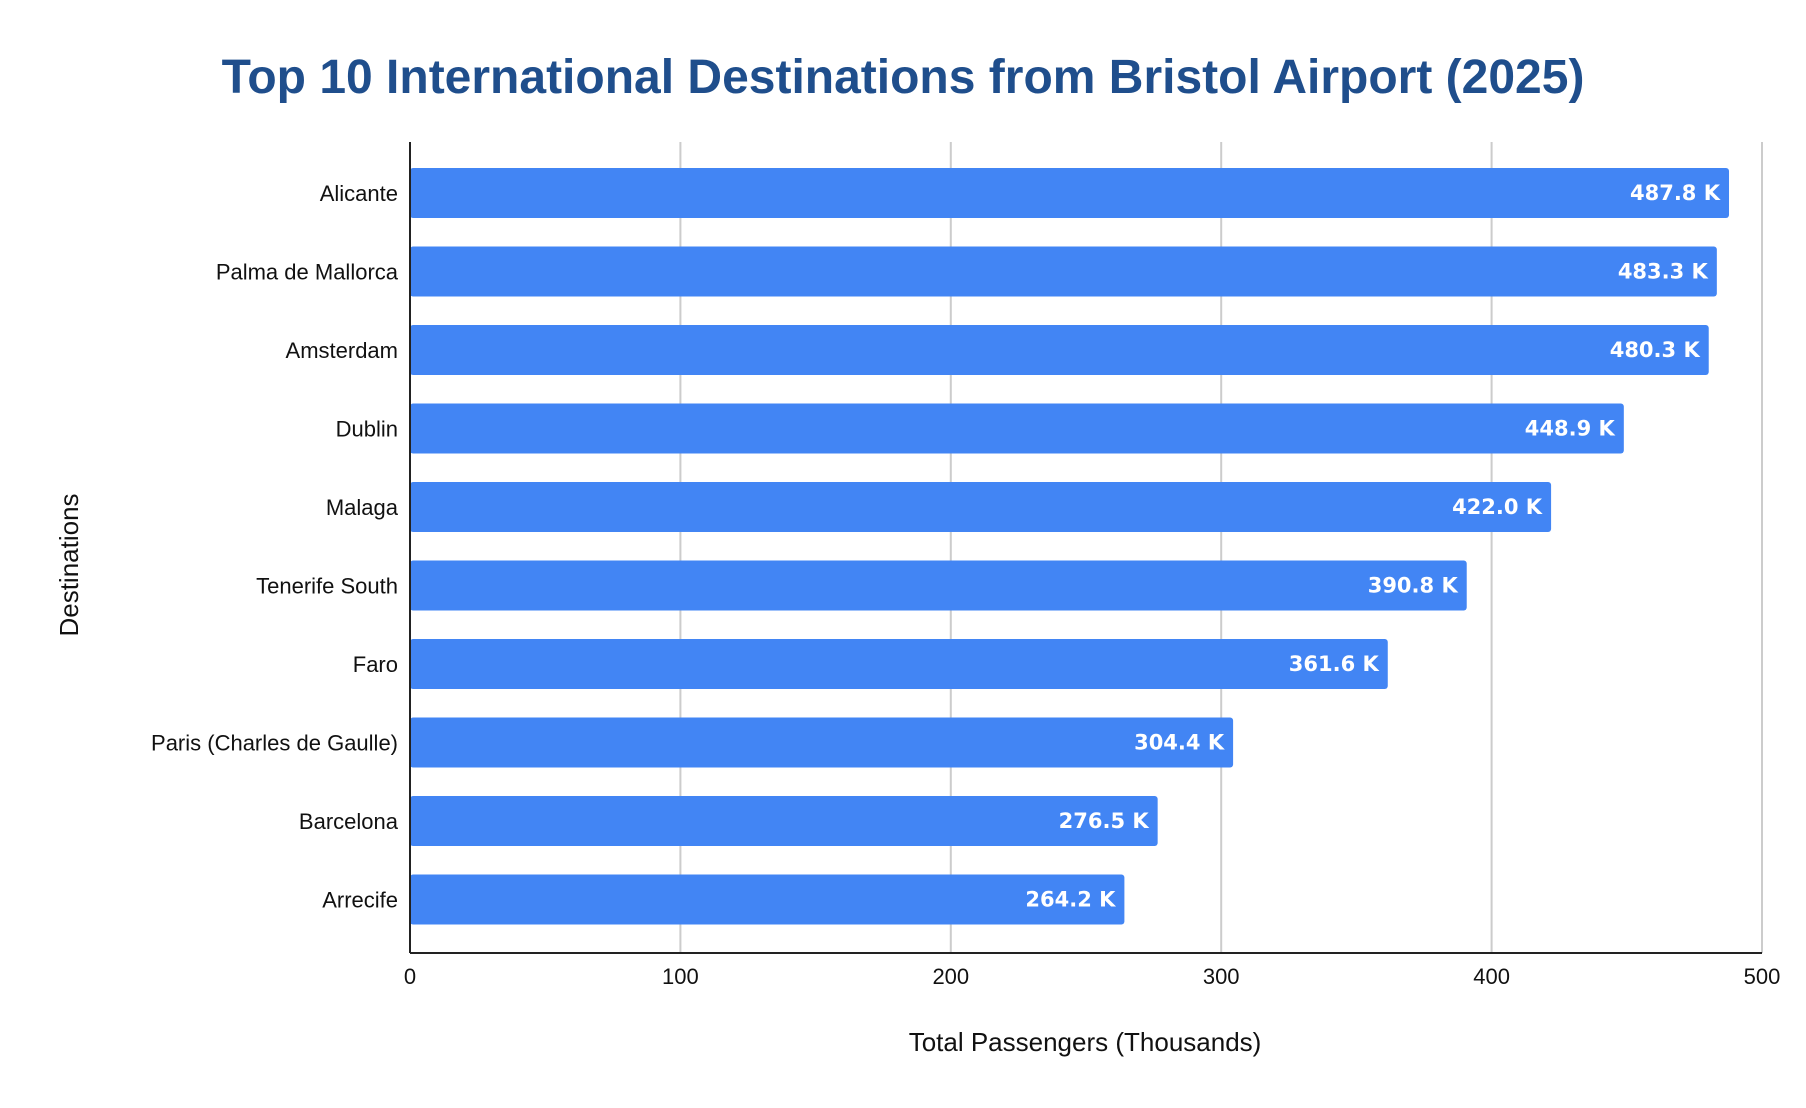  Describe the element at coordinates (1221, 976) in the screenshot. I see `x-tick-label: 300` at that location.